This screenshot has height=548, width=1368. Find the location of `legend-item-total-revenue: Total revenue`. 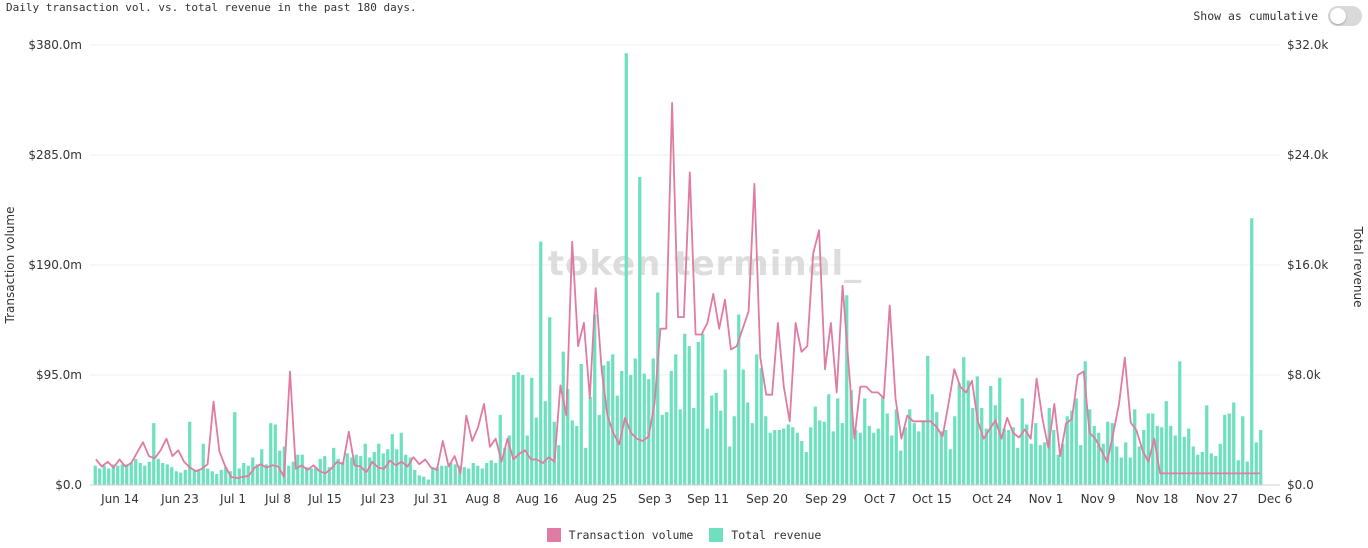

legend-item-total-revenue: Total revenue is located at coordinates (765, 535).